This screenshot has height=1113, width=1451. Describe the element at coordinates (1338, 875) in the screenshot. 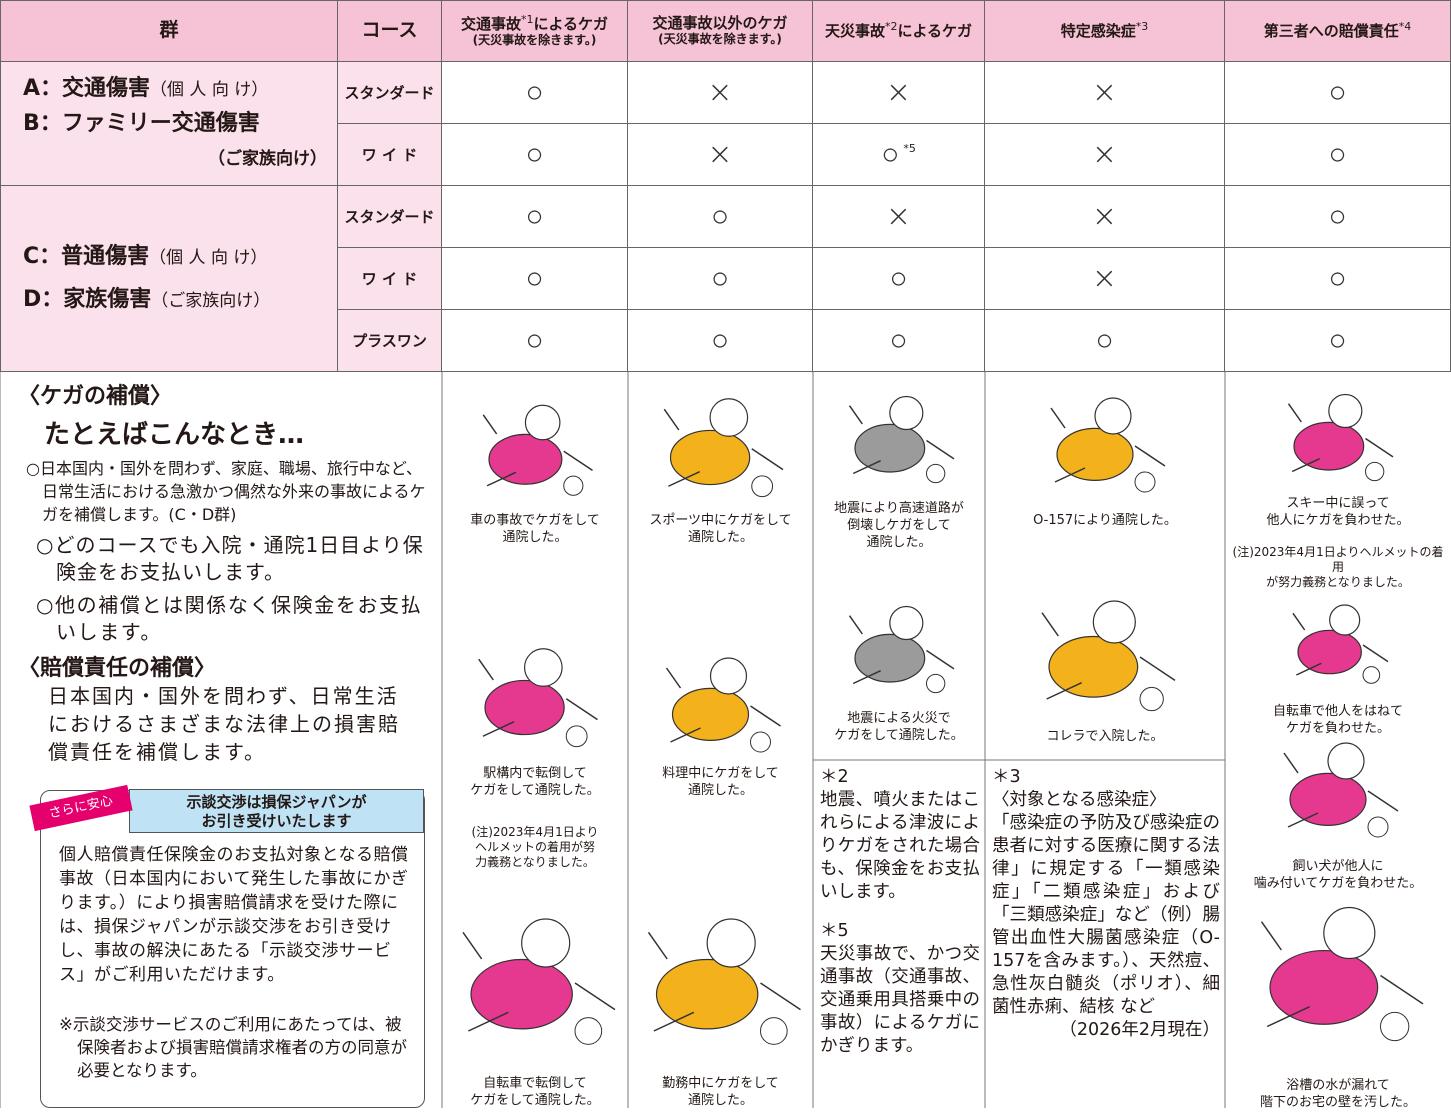

I see `example-caption: 飼い犬が他人に 噛み付いてケガを負わせた。` at that location.